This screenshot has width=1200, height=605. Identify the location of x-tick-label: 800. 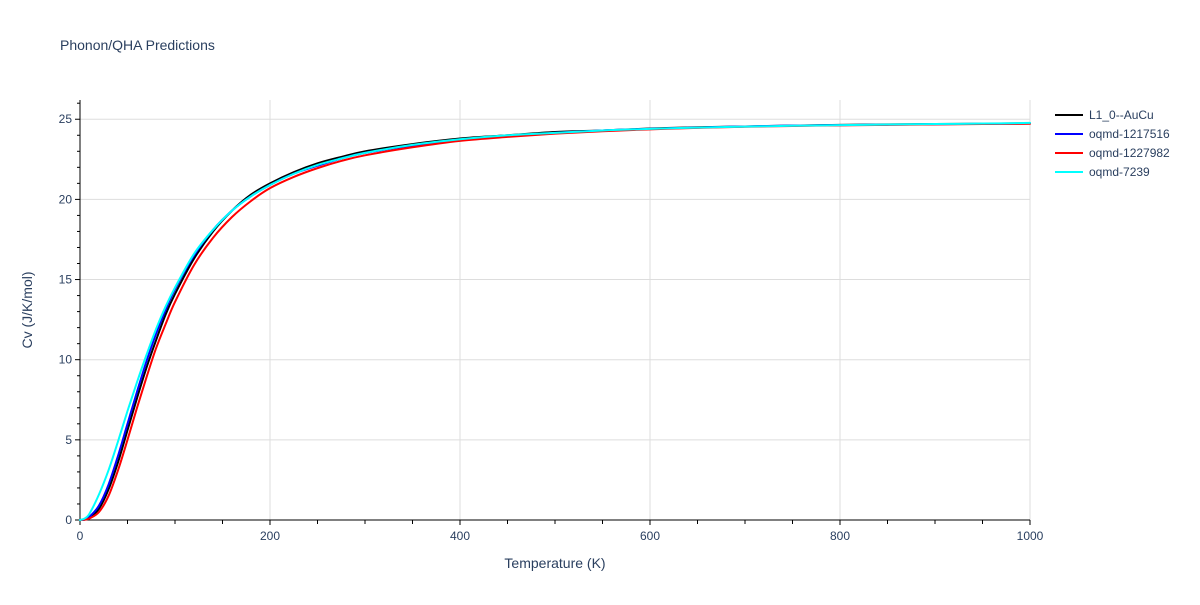
(840, 536).